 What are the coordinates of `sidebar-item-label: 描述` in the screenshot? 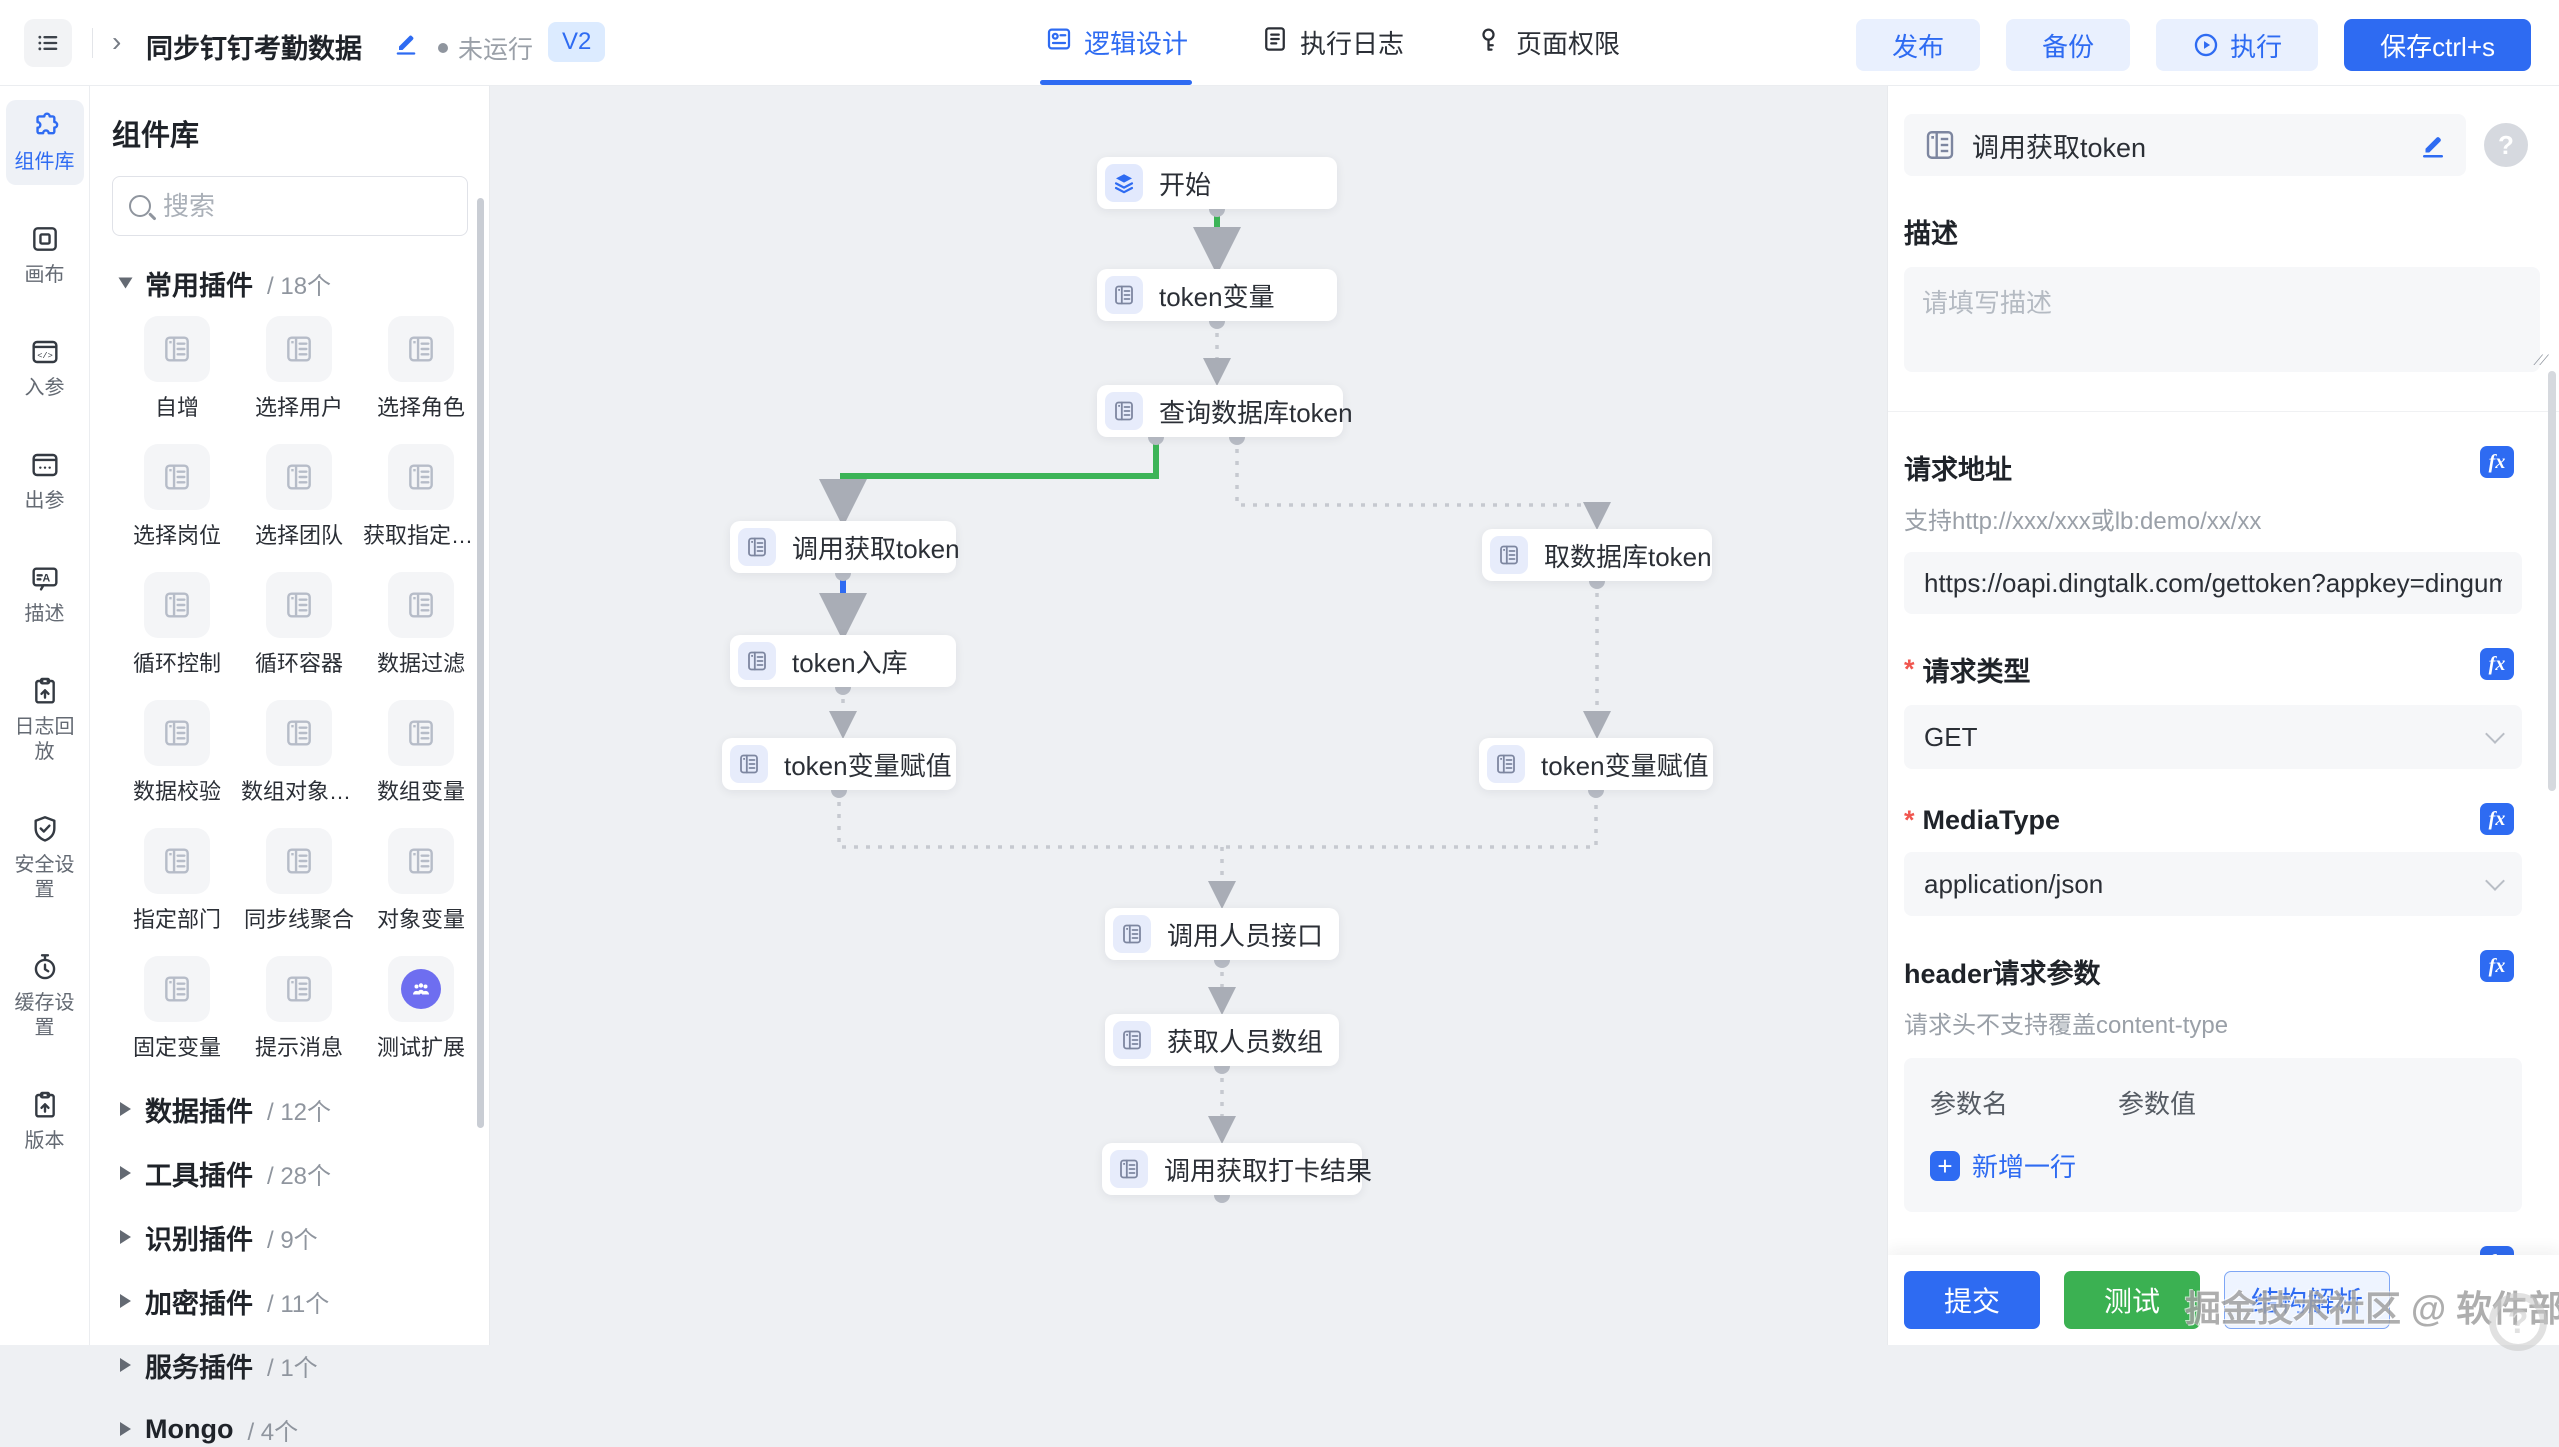 It's located at (44, 614).